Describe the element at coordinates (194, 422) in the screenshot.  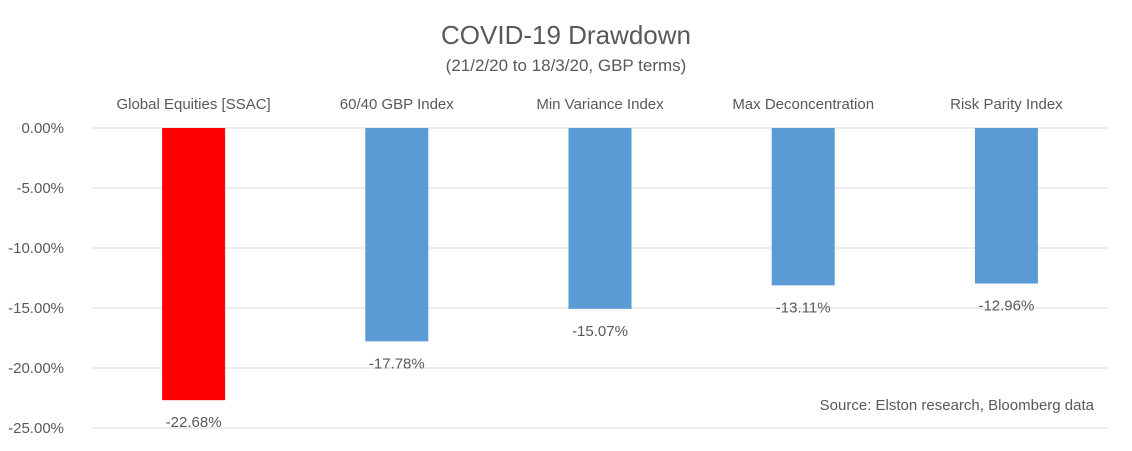
I see `data-label: -22.68%` at that location.